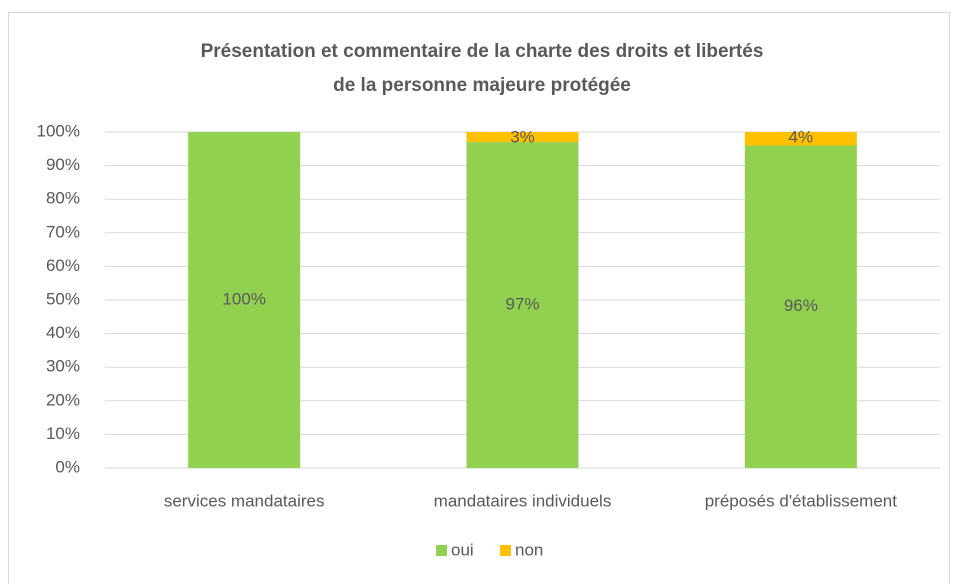 This screenshot has width=959, height=584. Describe the element at coordinates (244, 500) in the screenshot. I see `x-tick-label: services mandataires` at that location.